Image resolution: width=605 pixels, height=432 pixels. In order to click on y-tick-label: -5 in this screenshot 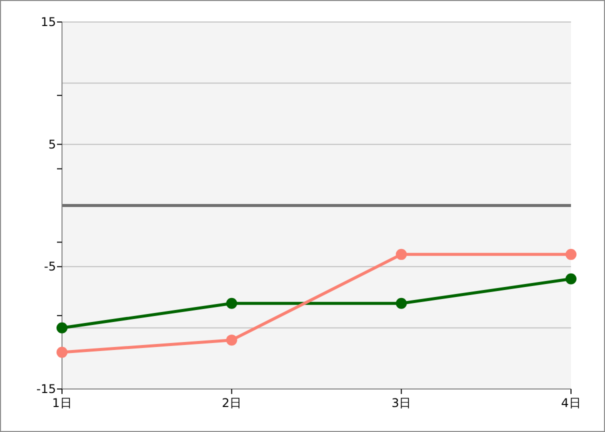, I will do `click(50, 267)`.